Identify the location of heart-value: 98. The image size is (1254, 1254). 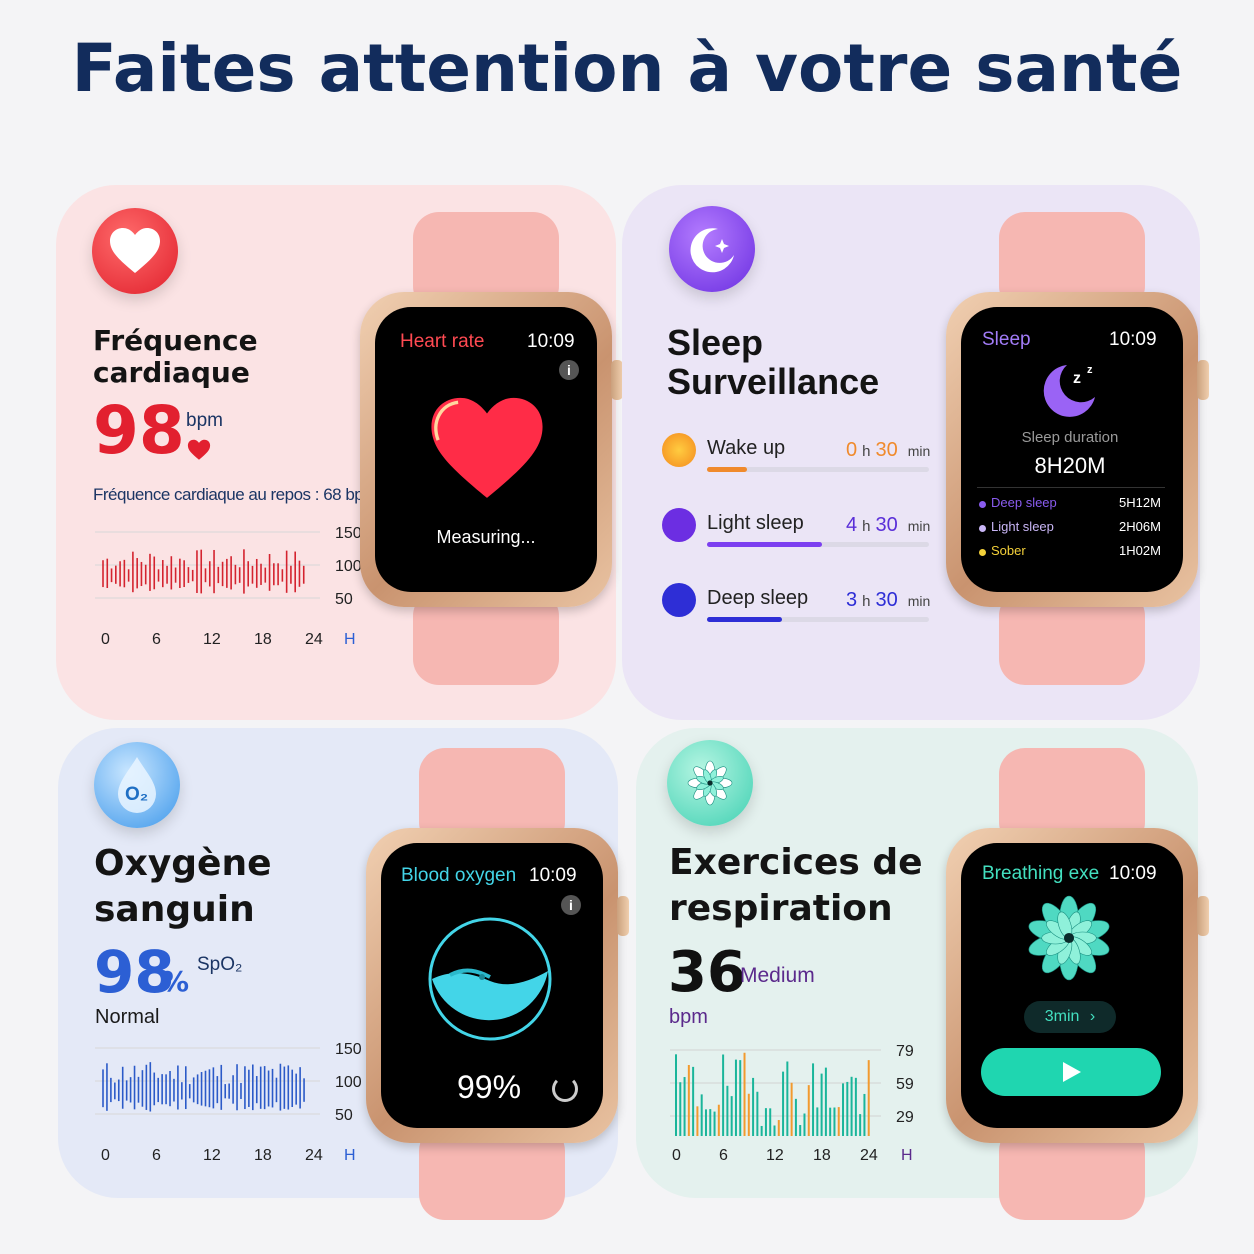
(139, 430).